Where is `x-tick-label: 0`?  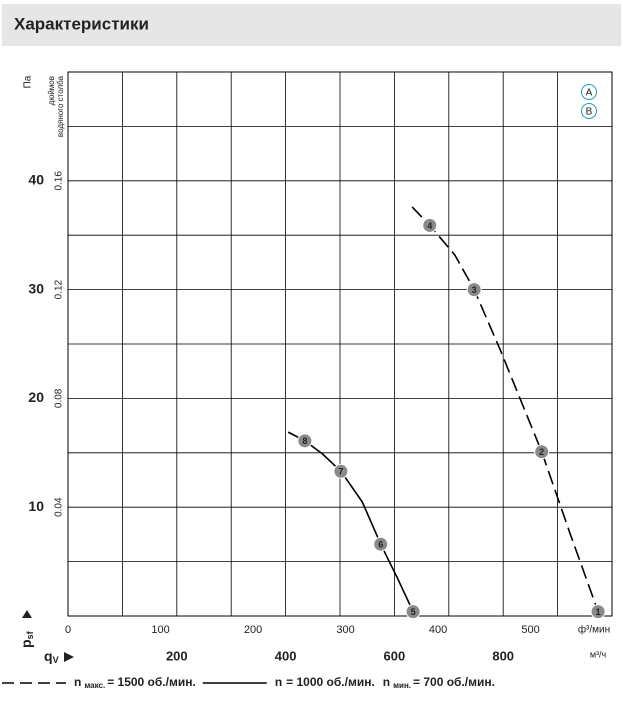
x-tick-label: 0 is located at coordinates (68, 630).